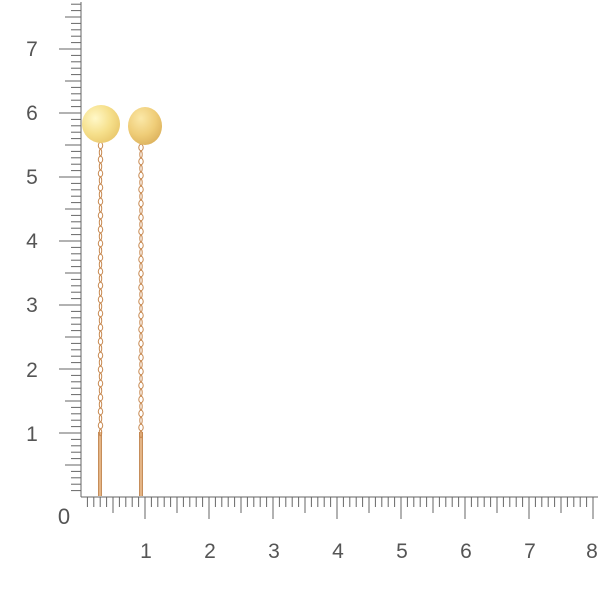 This screenshot has width=600, height=605. I want to click on earring-left-chain, so click(100, 289).